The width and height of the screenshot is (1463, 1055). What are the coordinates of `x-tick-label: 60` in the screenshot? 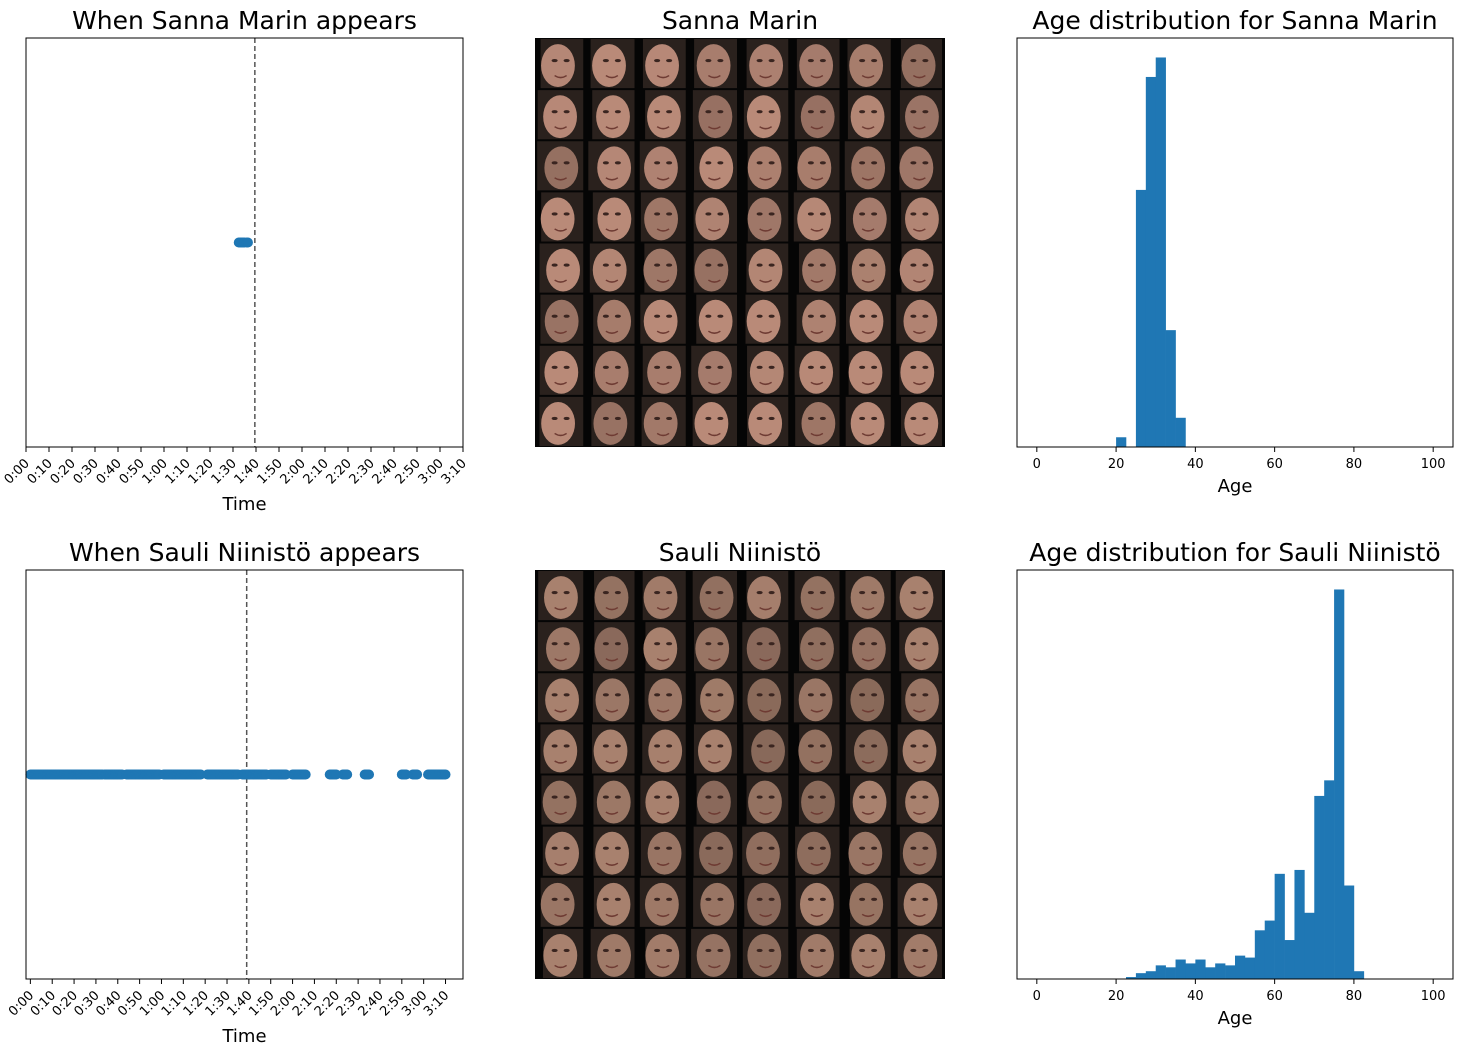 It's located at (1274, 464).